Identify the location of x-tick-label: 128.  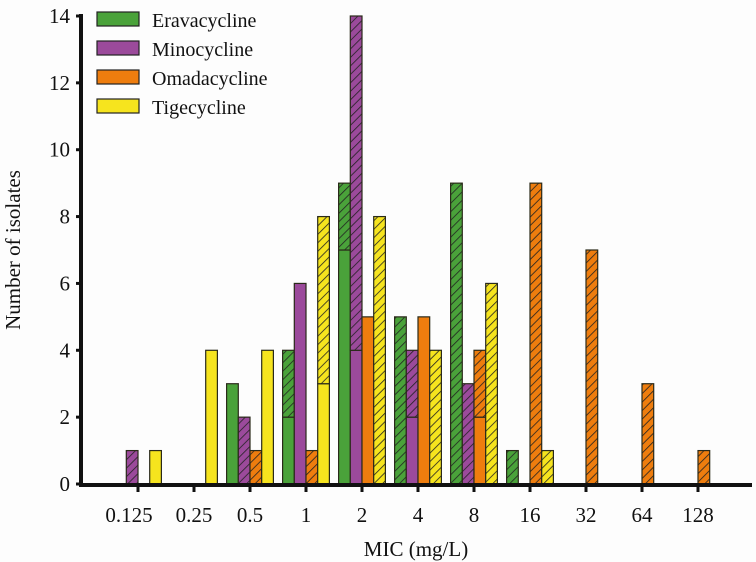
(698, 515).